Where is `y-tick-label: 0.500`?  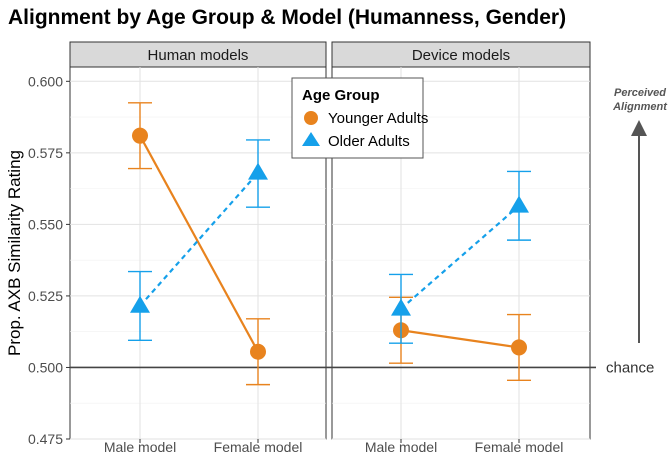
y-tick-label: 0.500 is located at coordinates (45, 367).